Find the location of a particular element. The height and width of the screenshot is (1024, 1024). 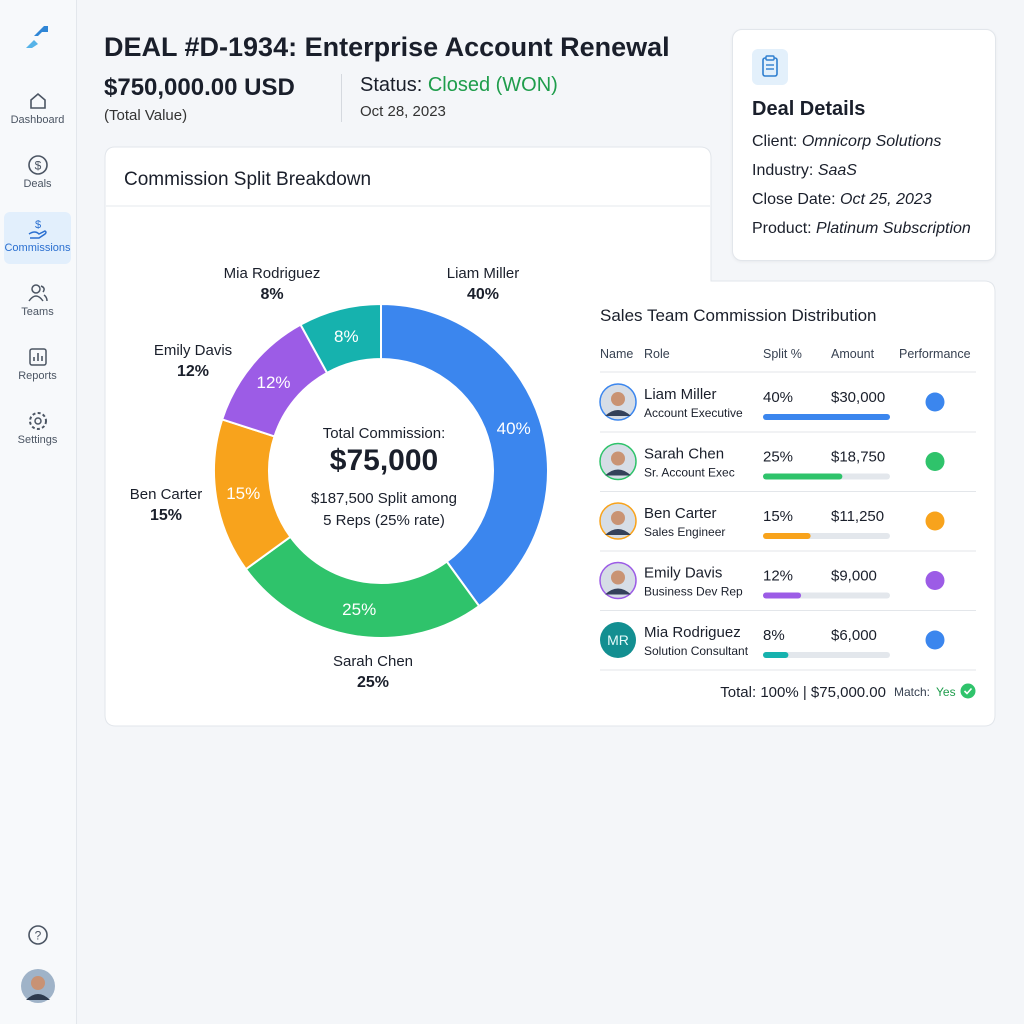

status-value: Closed (WON) is located at coordinates (492, 85).